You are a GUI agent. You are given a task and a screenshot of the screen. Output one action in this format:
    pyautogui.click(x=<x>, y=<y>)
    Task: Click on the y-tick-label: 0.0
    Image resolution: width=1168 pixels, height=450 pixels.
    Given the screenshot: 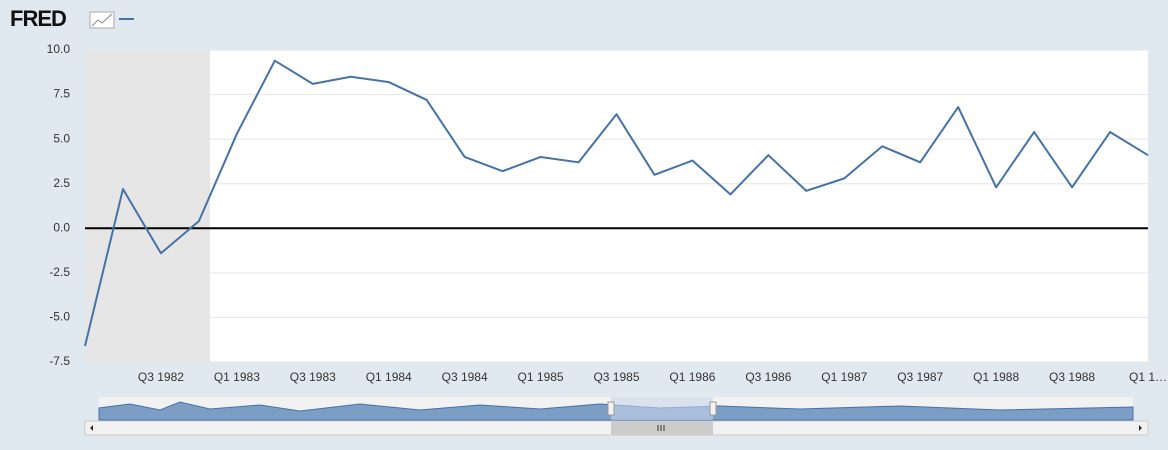 What is the action you would take?
    pyautogui.click(x=61, y=227)
    